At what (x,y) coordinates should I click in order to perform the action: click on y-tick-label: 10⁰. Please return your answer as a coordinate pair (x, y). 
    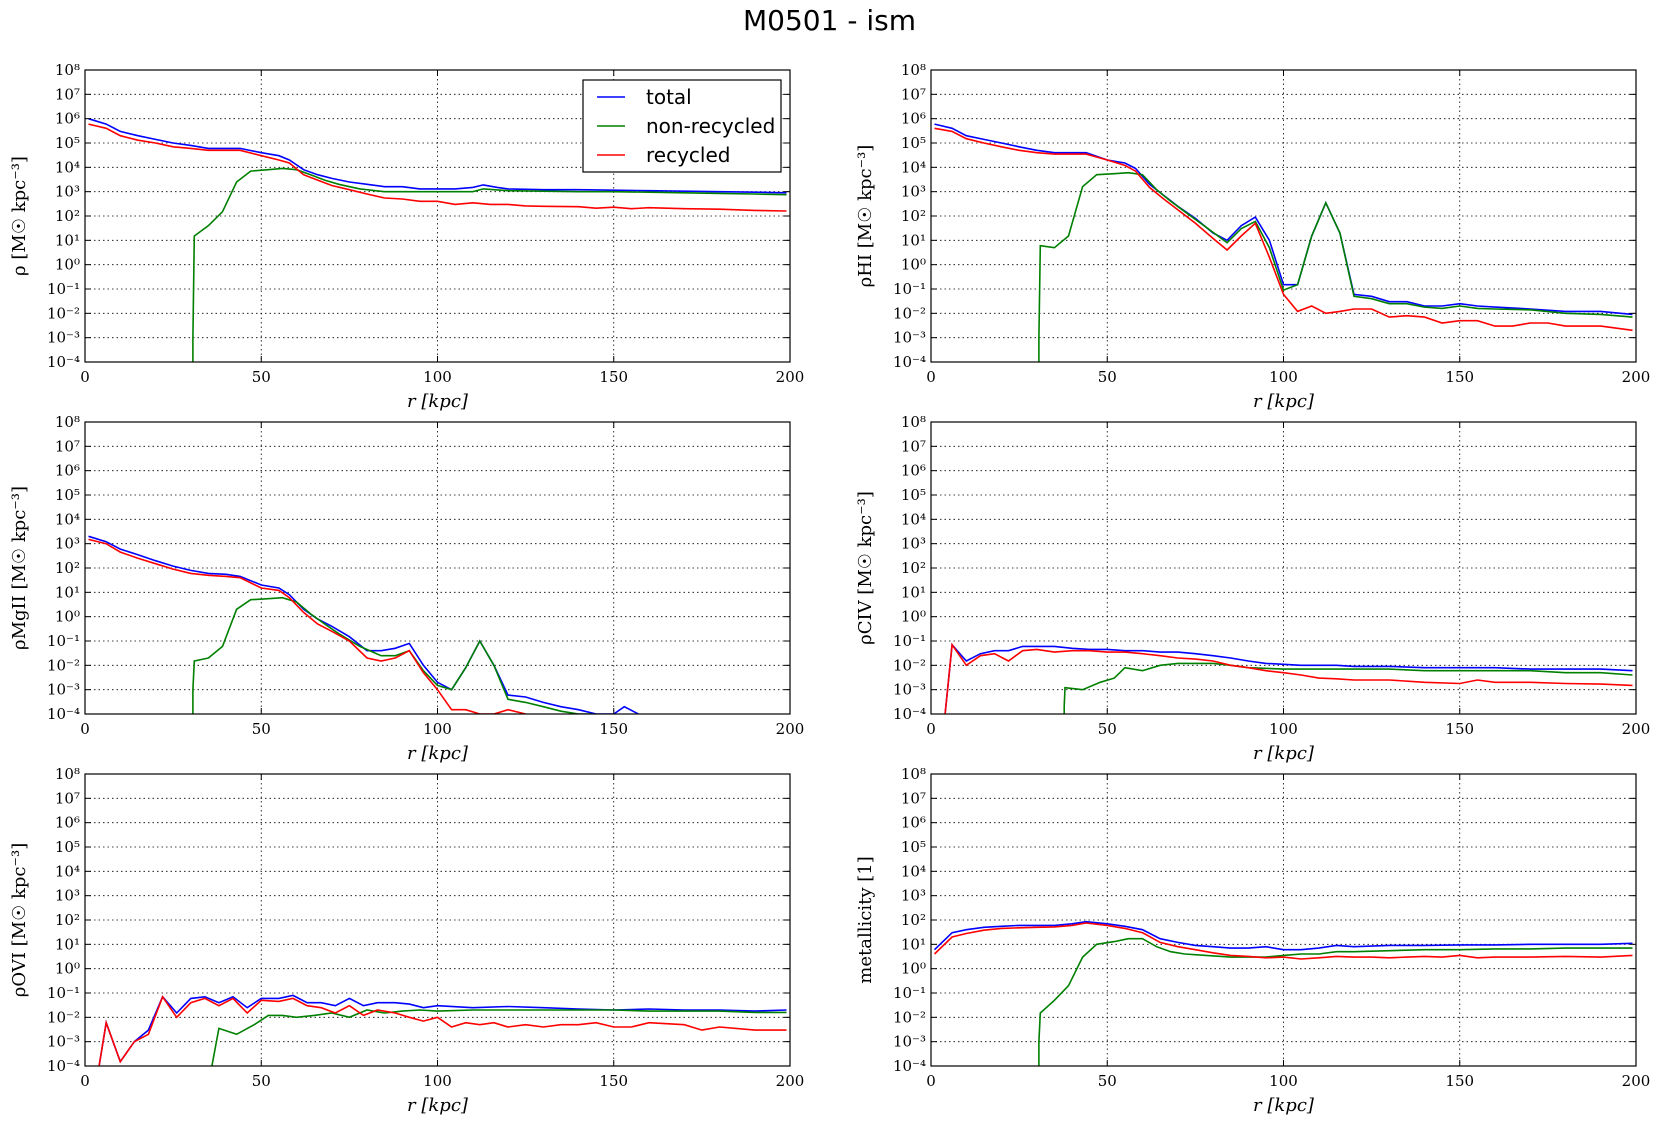
    Looking at the image, I should click on (913, 617).